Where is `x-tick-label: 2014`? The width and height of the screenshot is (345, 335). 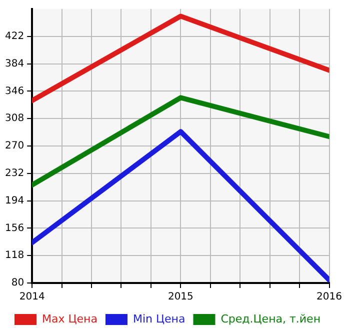 x-tick-label: 2014 is located at coordinates (32, 297).